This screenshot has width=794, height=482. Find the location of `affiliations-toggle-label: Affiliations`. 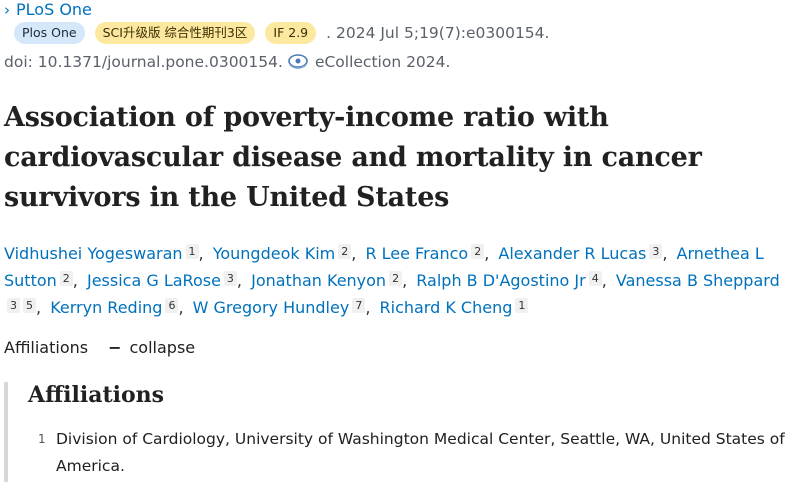

affiliations-toggle-label: Affiliations is located at coordinates (46, 347).